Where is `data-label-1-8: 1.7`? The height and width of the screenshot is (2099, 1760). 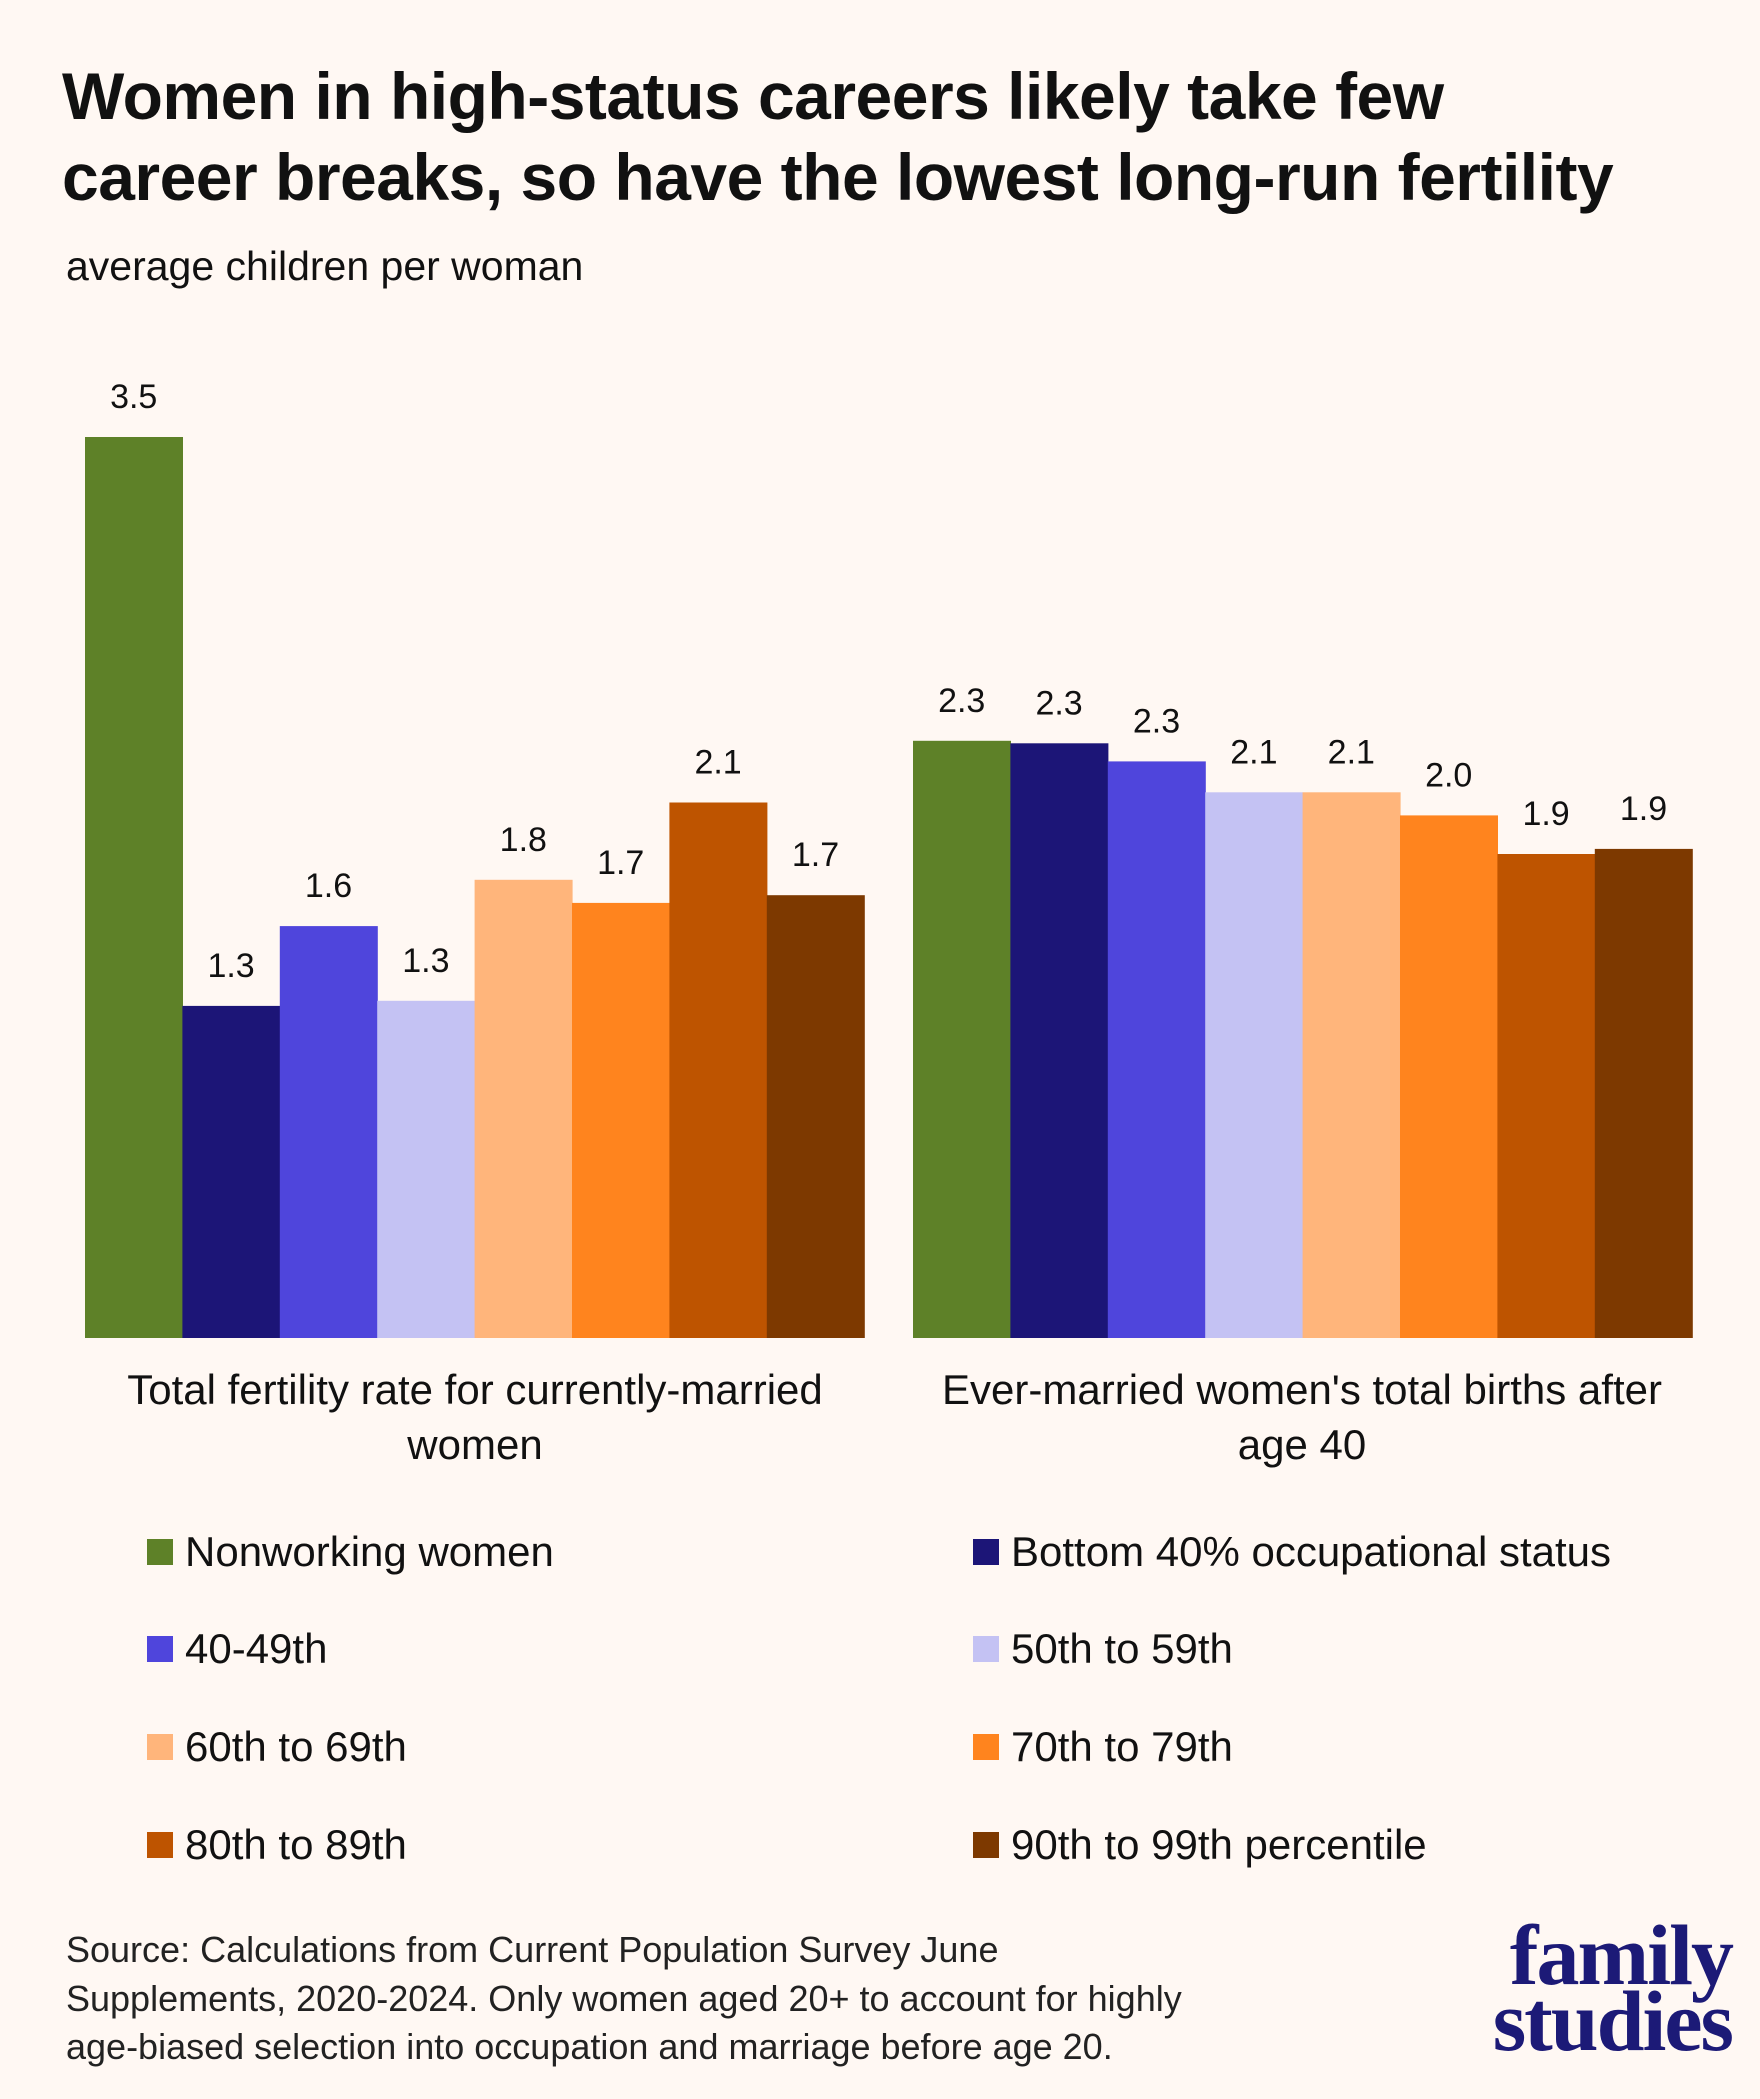
data-label-1-8: 1.7 is located at coordinates (815, 855).